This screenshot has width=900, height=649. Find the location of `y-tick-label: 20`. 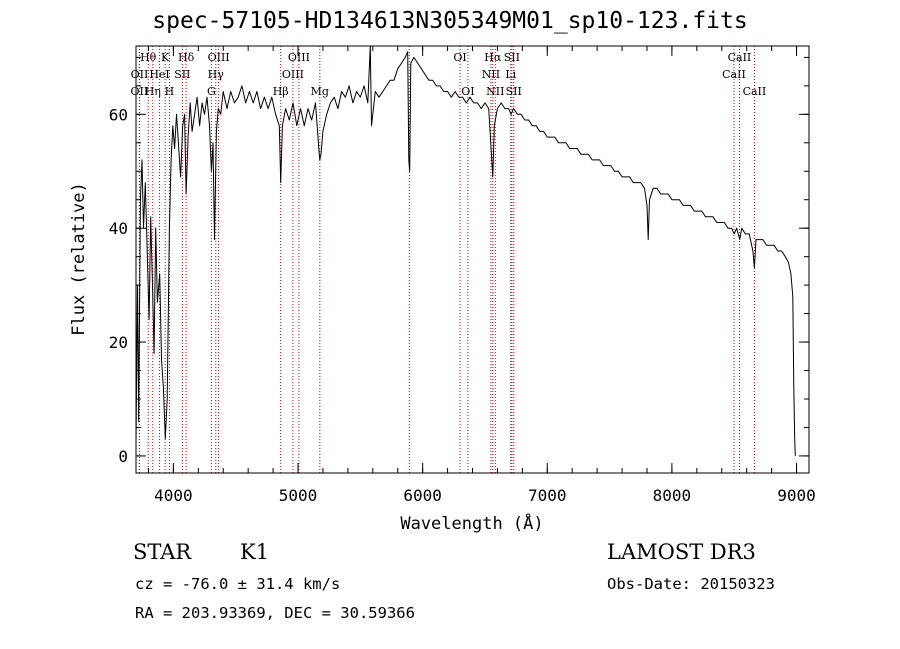

y-tick-label: 20 is located at coordinates (118, 342).